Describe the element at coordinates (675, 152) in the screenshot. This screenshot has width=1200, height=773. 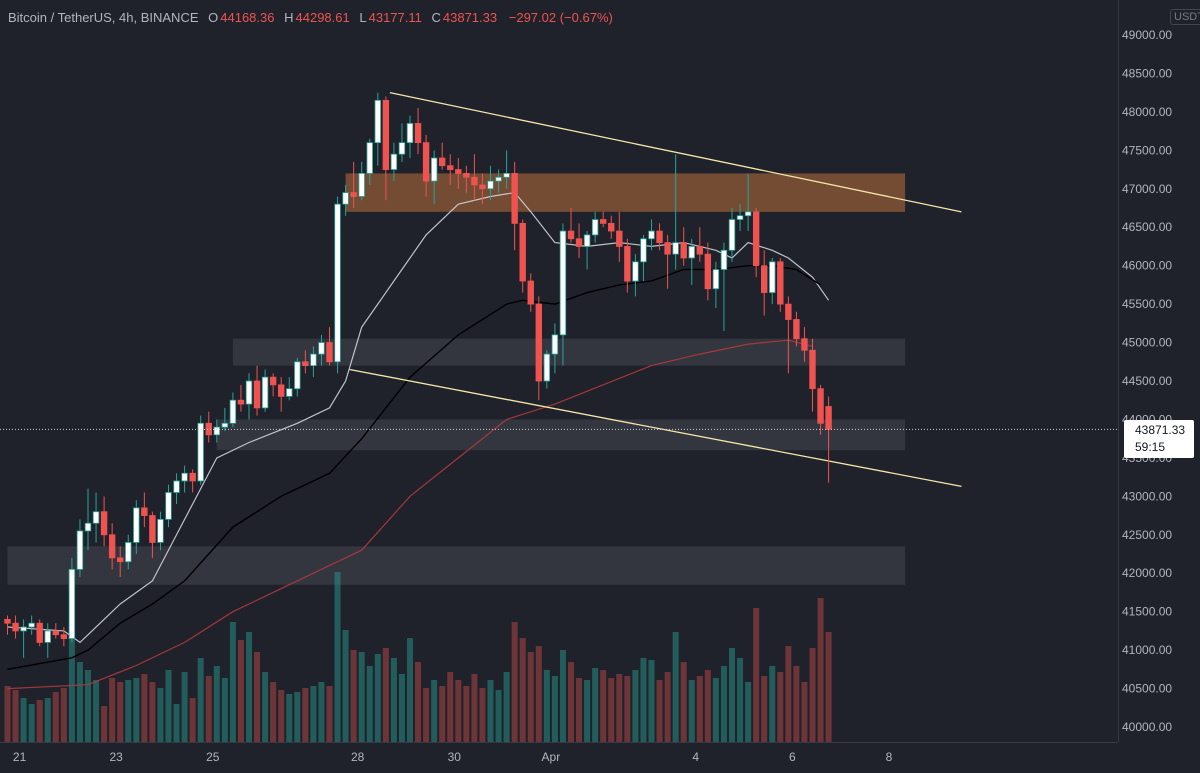
I see `upper-trendline` at that location.